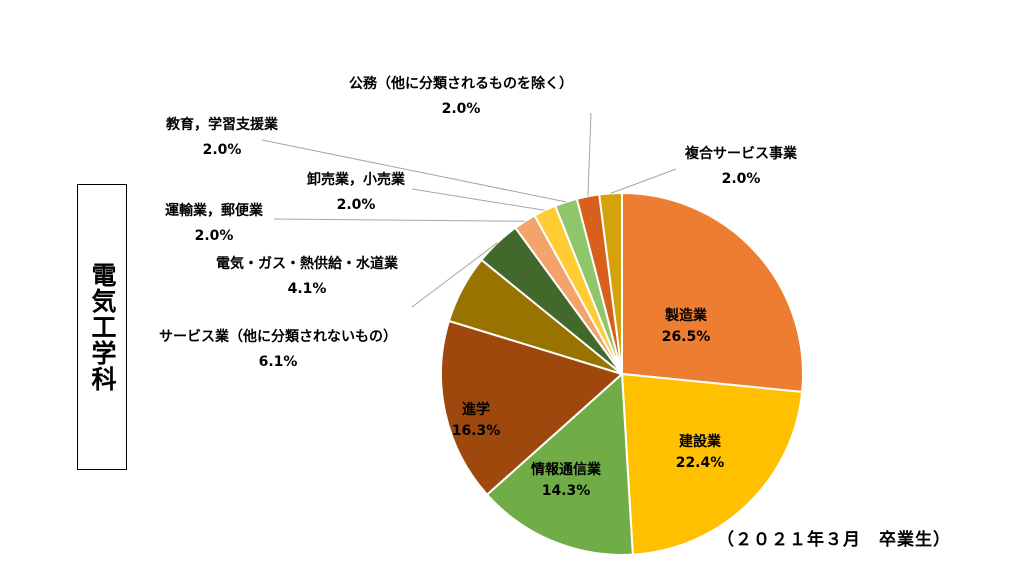 This screenshot has width=1024, height=576. What do you see at coordinates (566, 469) in the screenshot?
I see `slice-label: 情報通信業` at bounding box center [566, 469].